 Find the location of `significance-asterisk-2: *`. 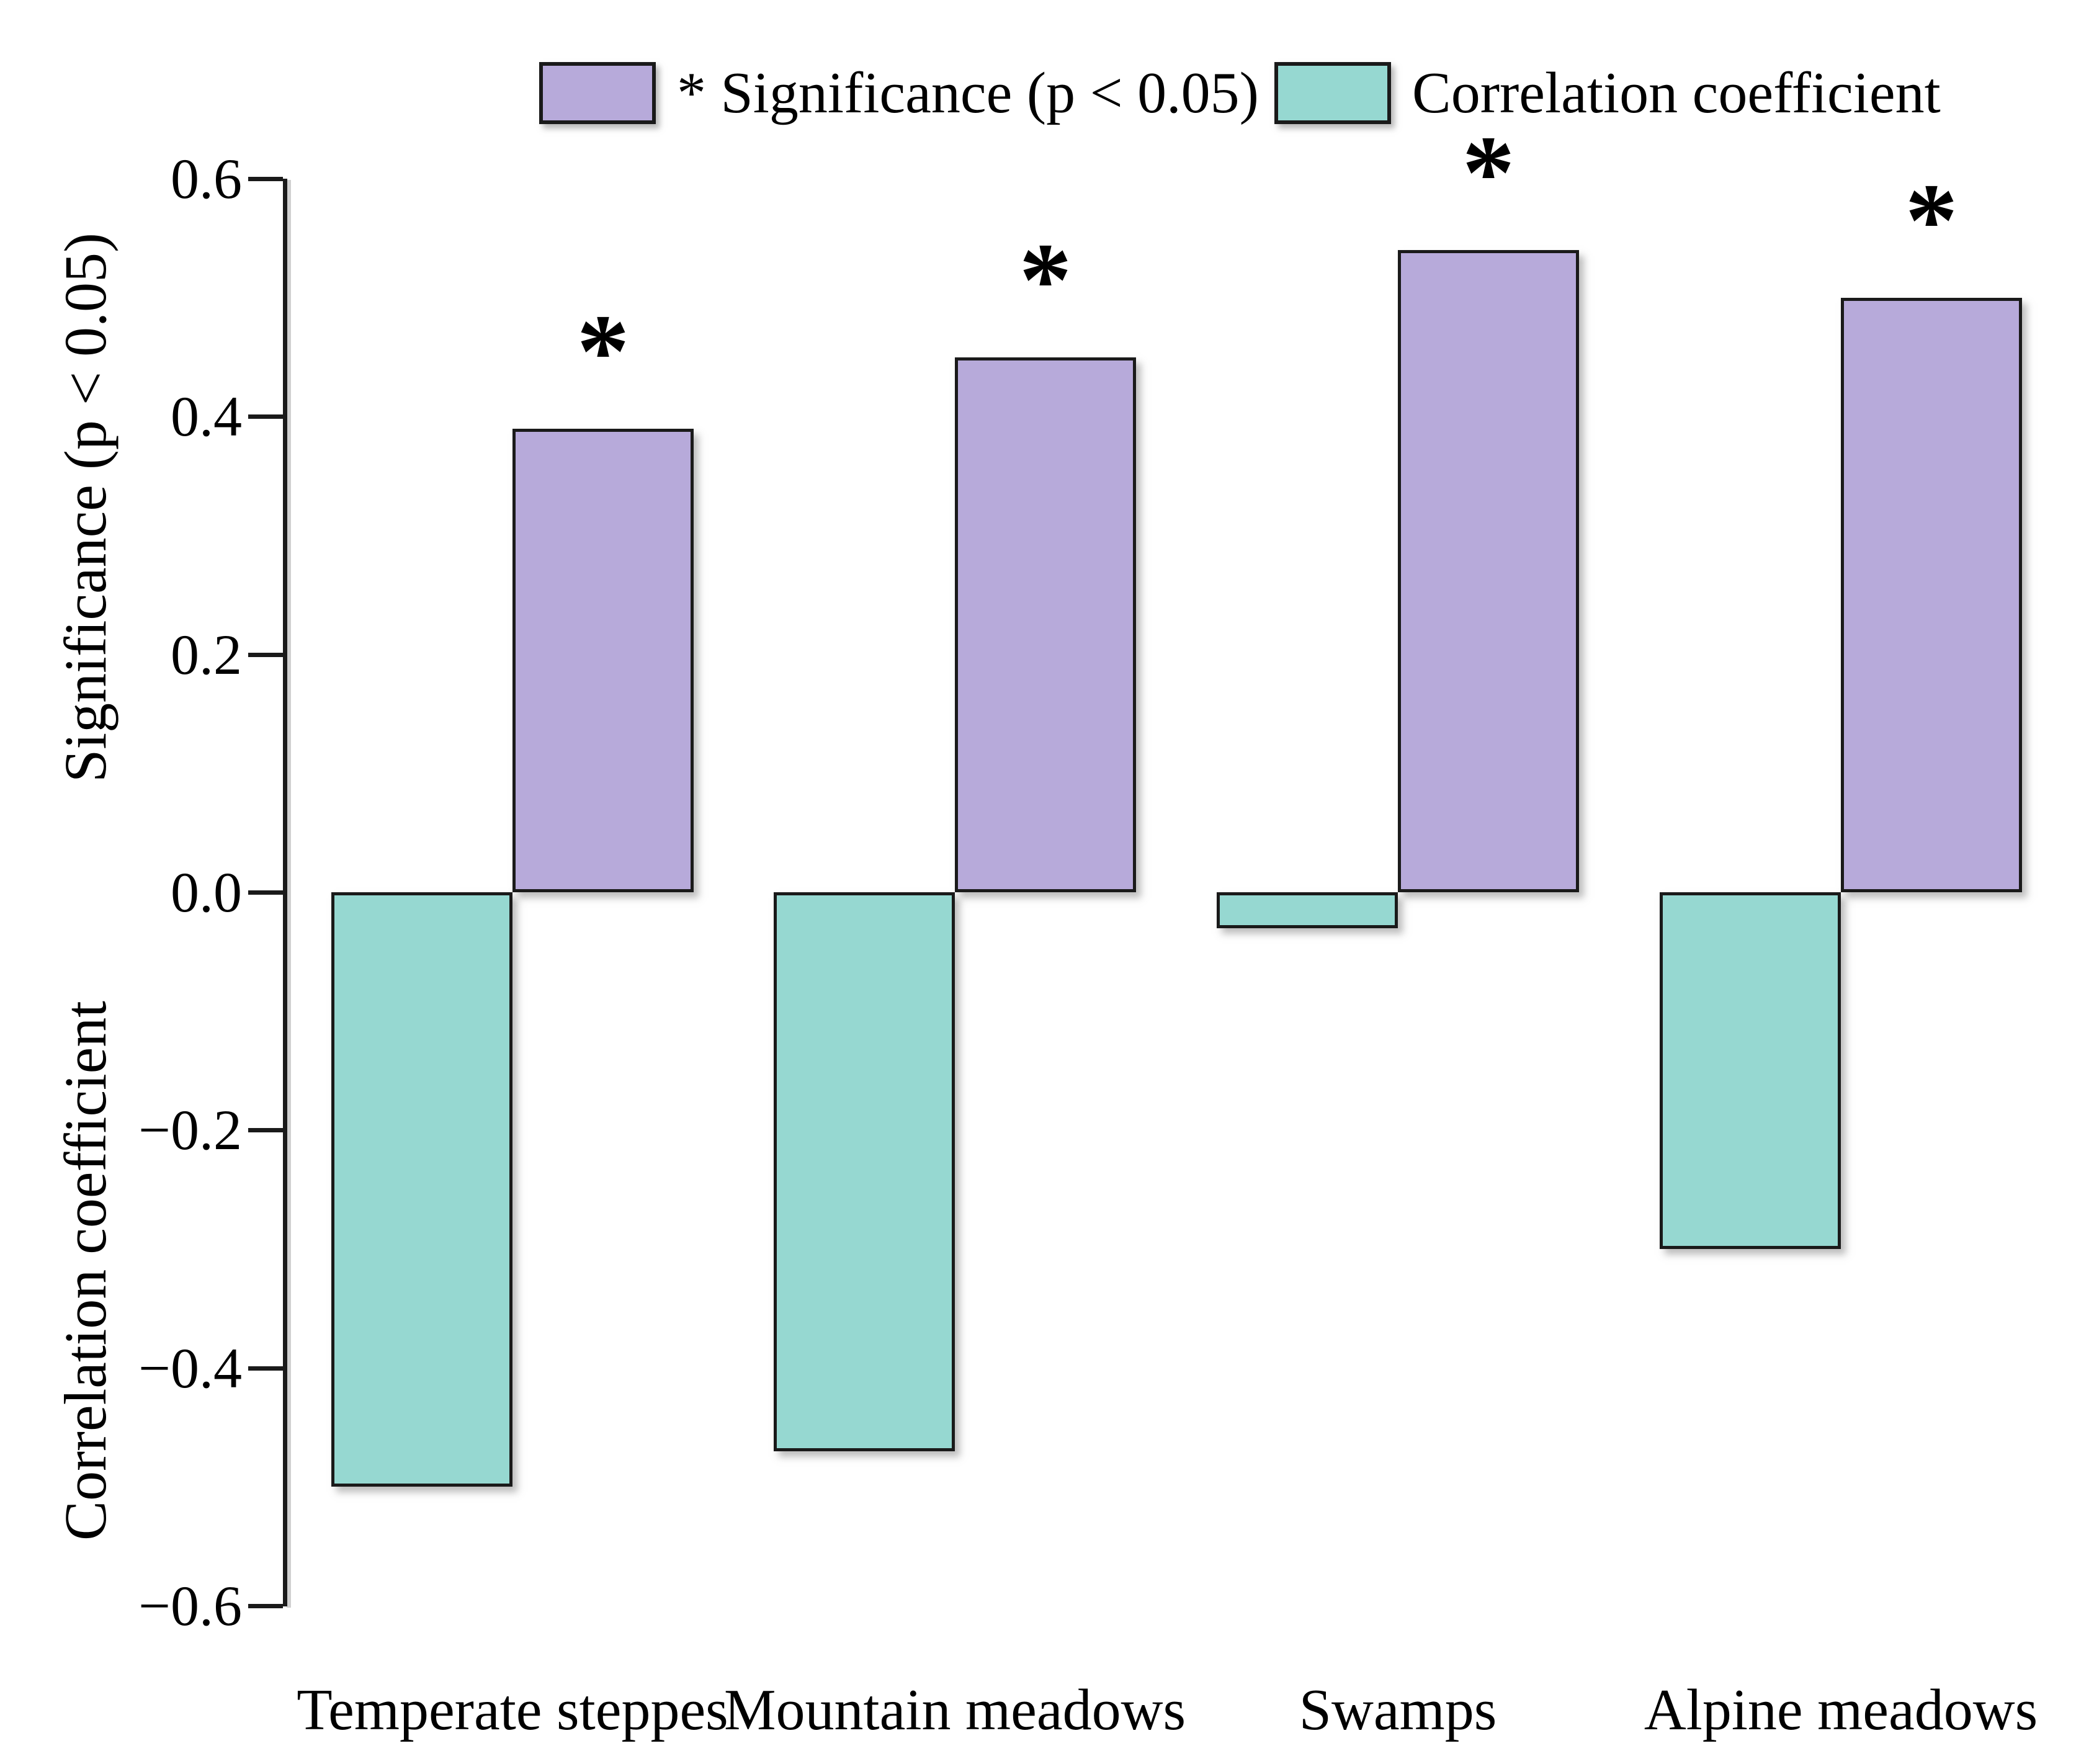

significance-asterisk-2: * is located at coordinates (1045, 279).